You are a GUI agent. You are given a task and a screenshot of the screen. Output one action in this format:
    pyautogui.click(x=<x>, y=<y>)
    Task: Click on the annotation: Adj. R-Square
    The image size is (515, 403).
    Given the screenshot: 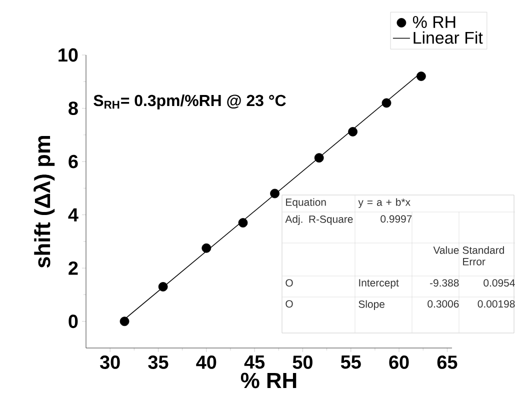 What is the action you would take?
    pyautogui.click(x=319, y=220)
    